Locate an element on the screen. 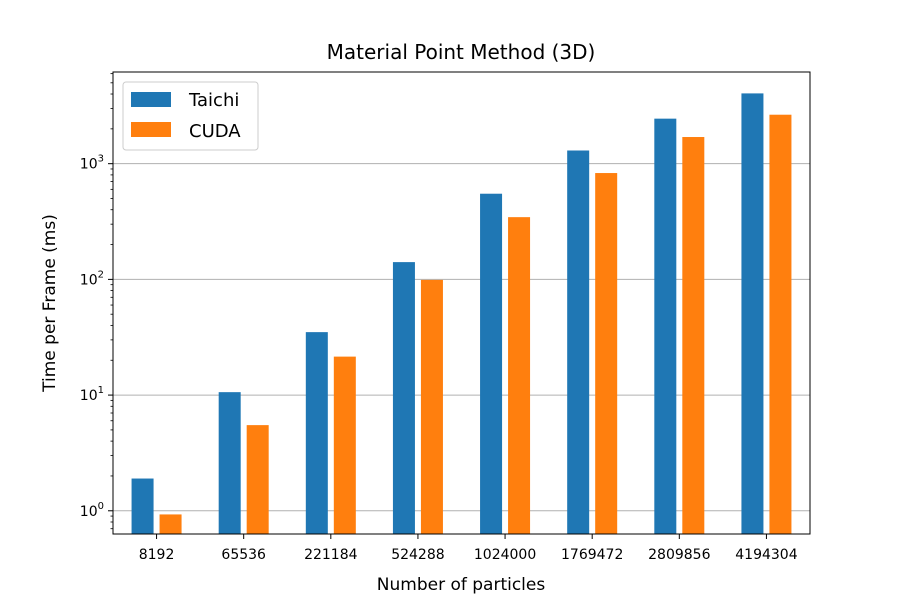  y-axis-label: Time per Frame (ms) is located at coordinates (50, 303).